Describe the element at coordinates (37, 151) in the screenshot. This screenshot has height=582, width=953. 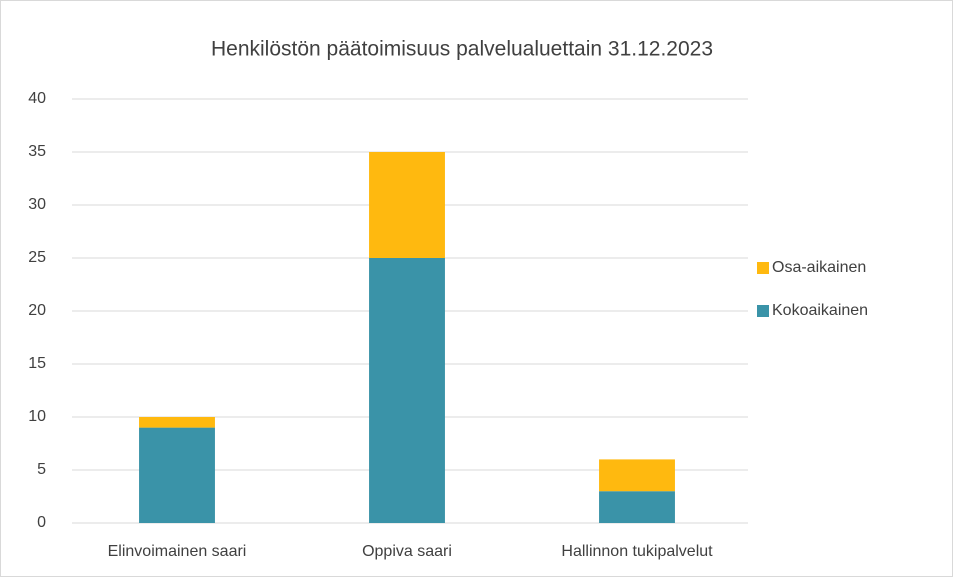
I see `y-tick-label: 35` at that location.